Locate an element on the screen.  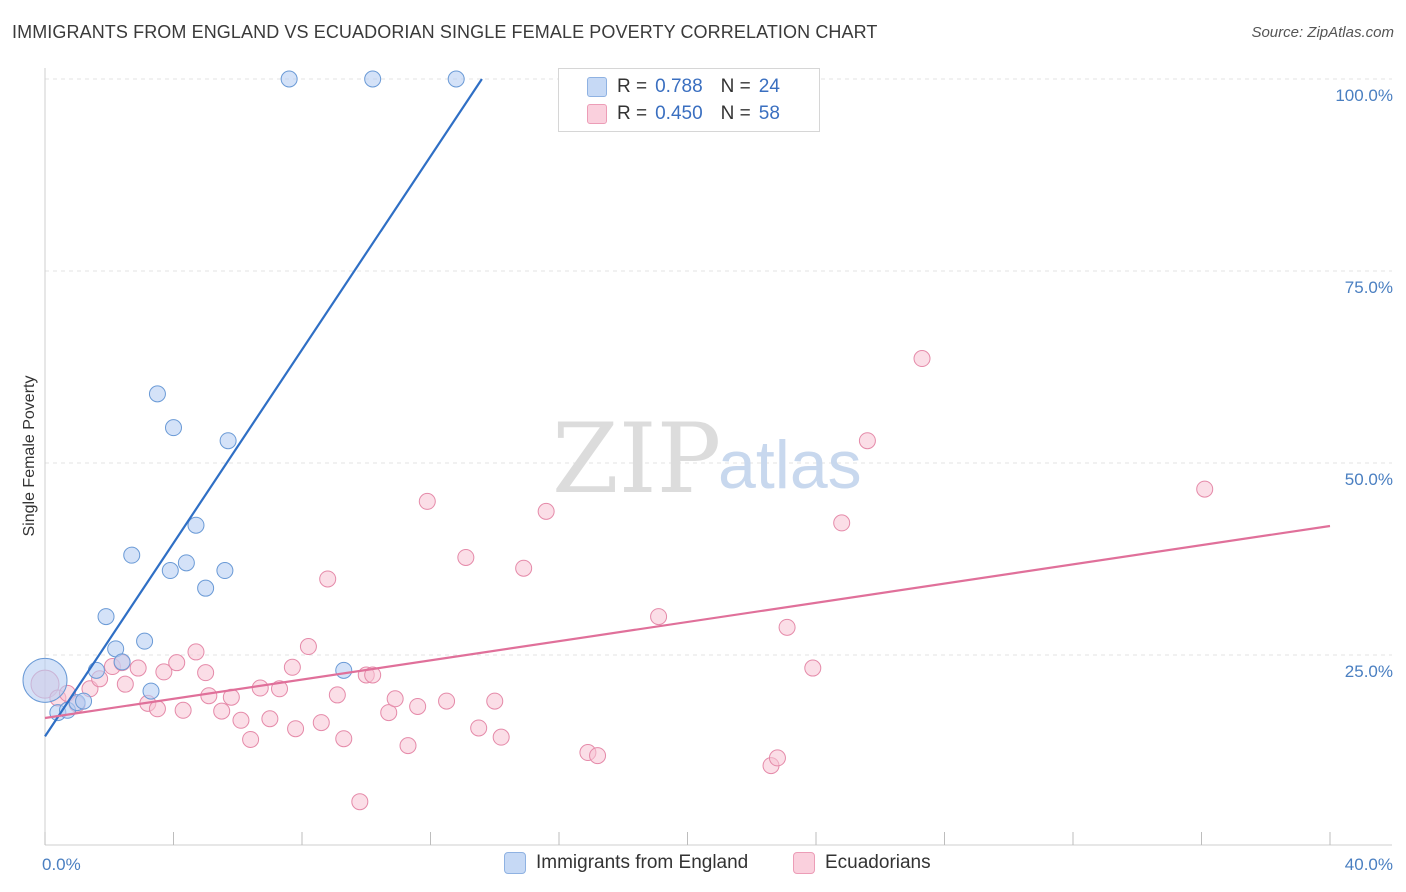
y-tick-label: 25.0% is located at coordinates (1369, 671).